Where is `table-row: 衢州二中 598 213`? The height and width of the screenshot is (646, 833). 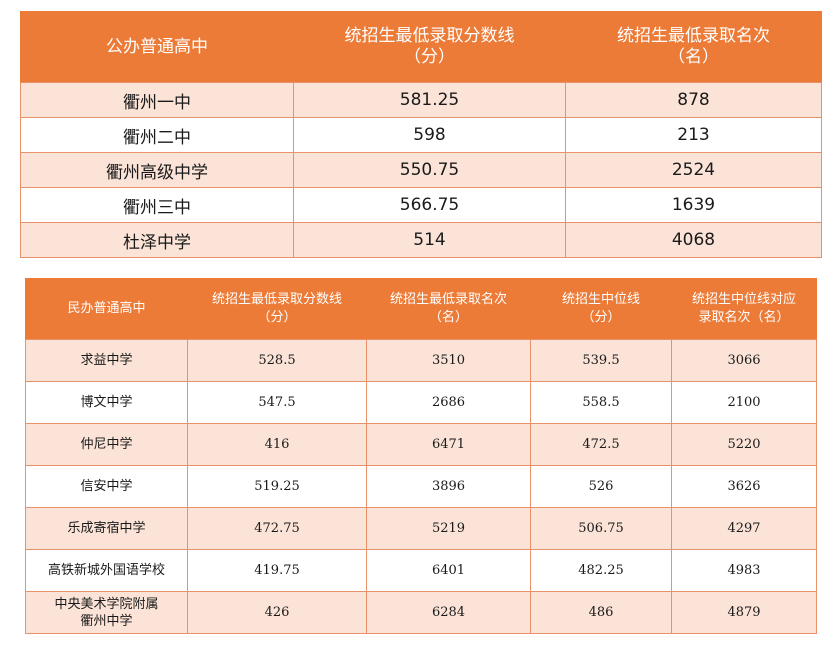 table-row: 衢州二中 598 213 is located at coordinates (421, 135).